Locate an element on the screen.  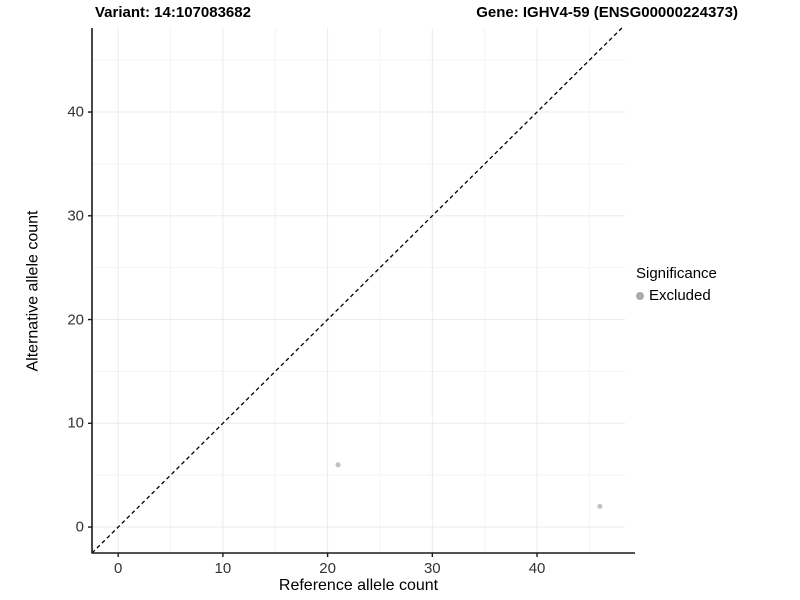
legend-item-label: Excluded is located at coordinates (680, 295).